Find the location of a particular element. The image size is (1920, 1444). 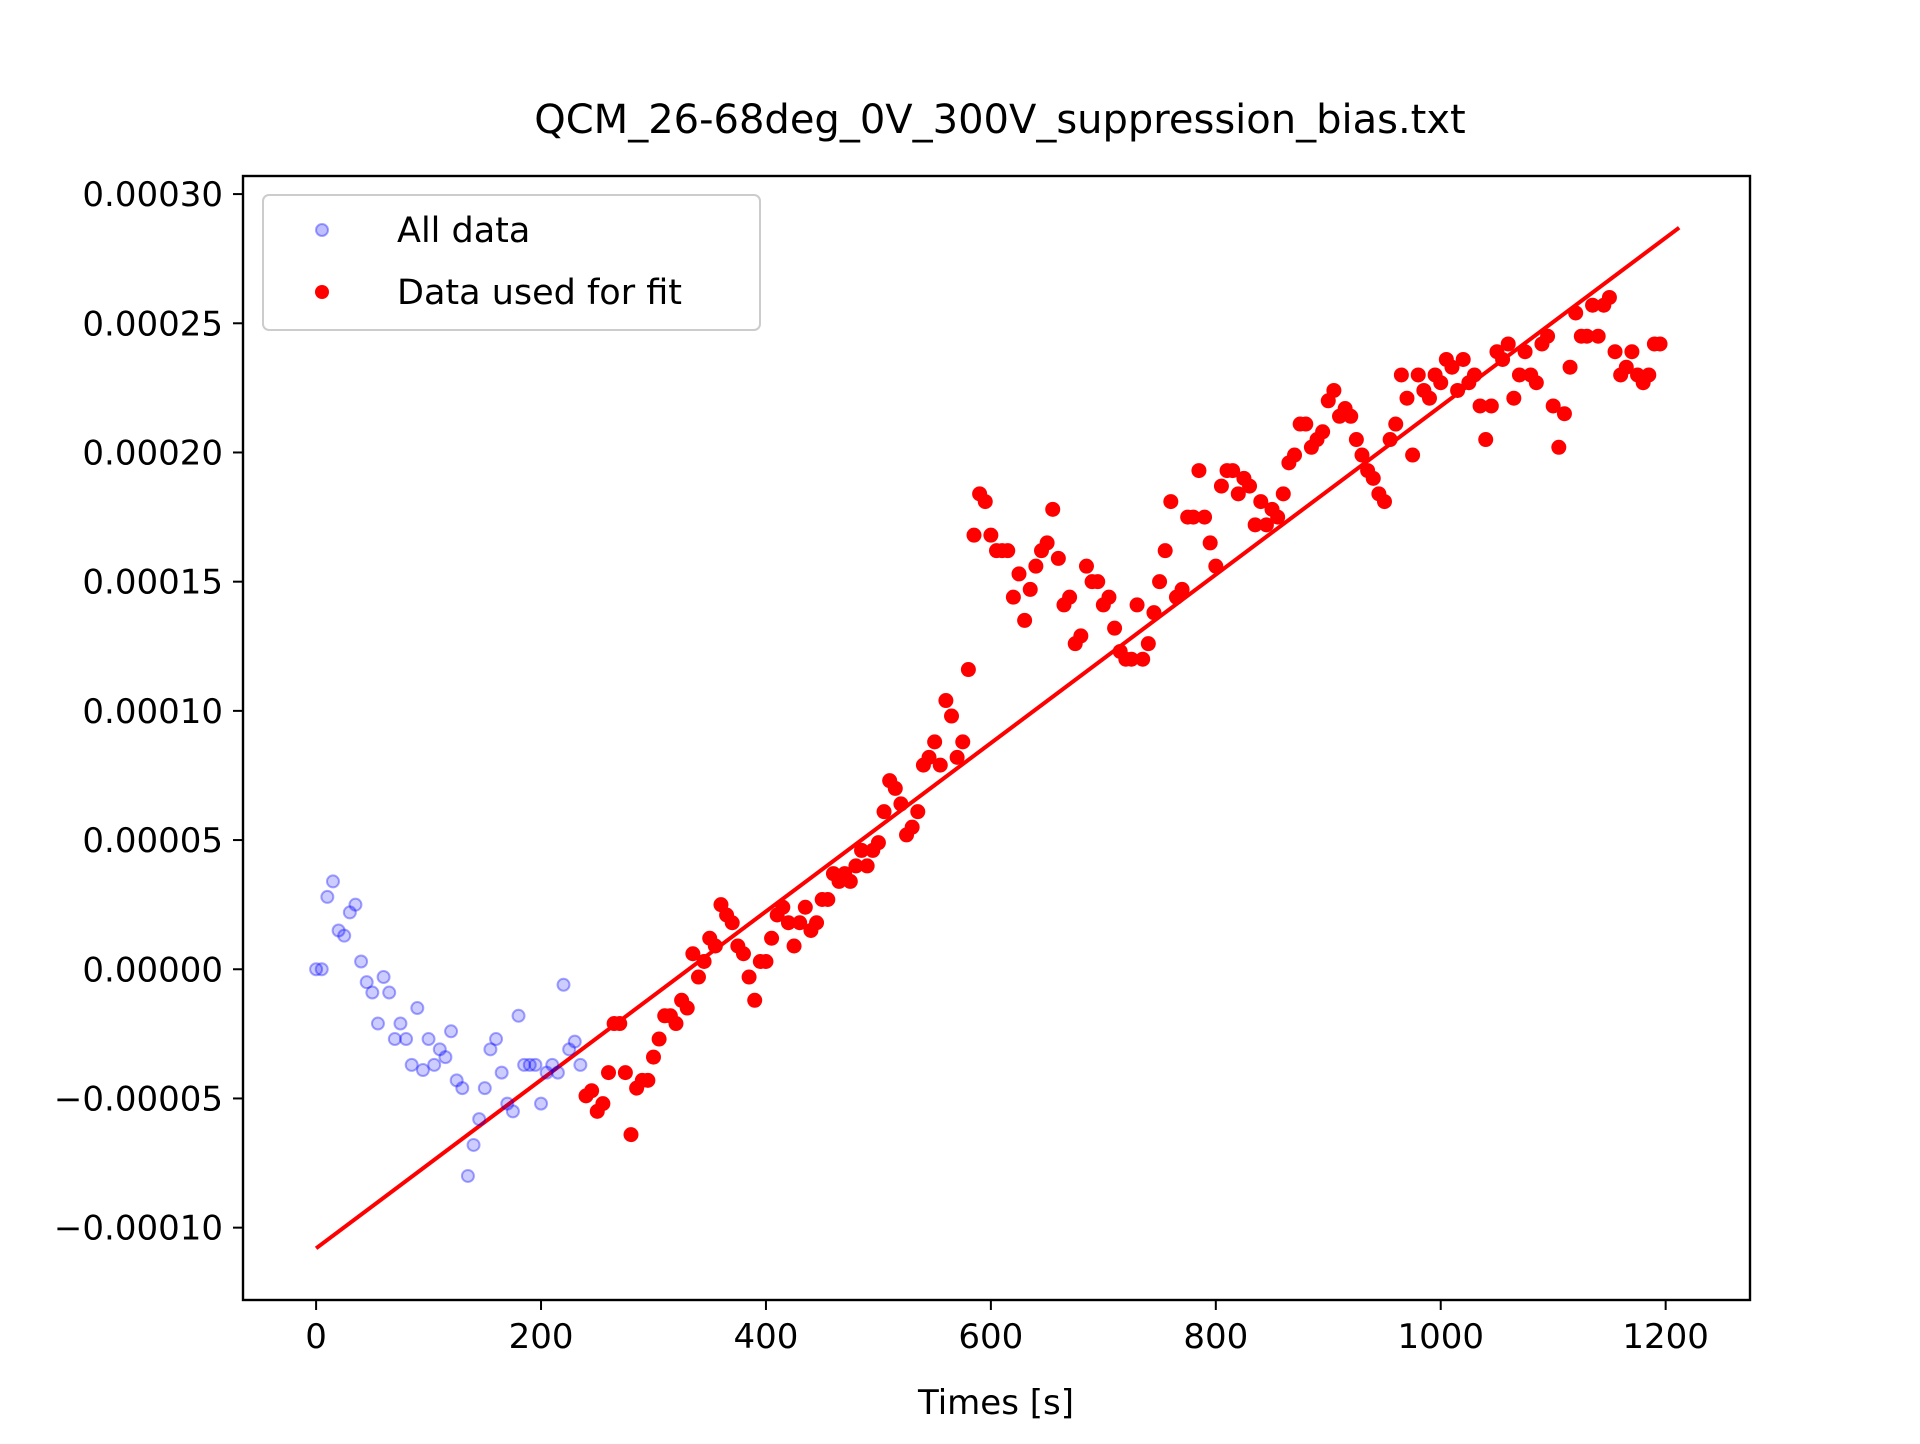

y-tick-label: 0.00015 is located at coordinates (152, 583).